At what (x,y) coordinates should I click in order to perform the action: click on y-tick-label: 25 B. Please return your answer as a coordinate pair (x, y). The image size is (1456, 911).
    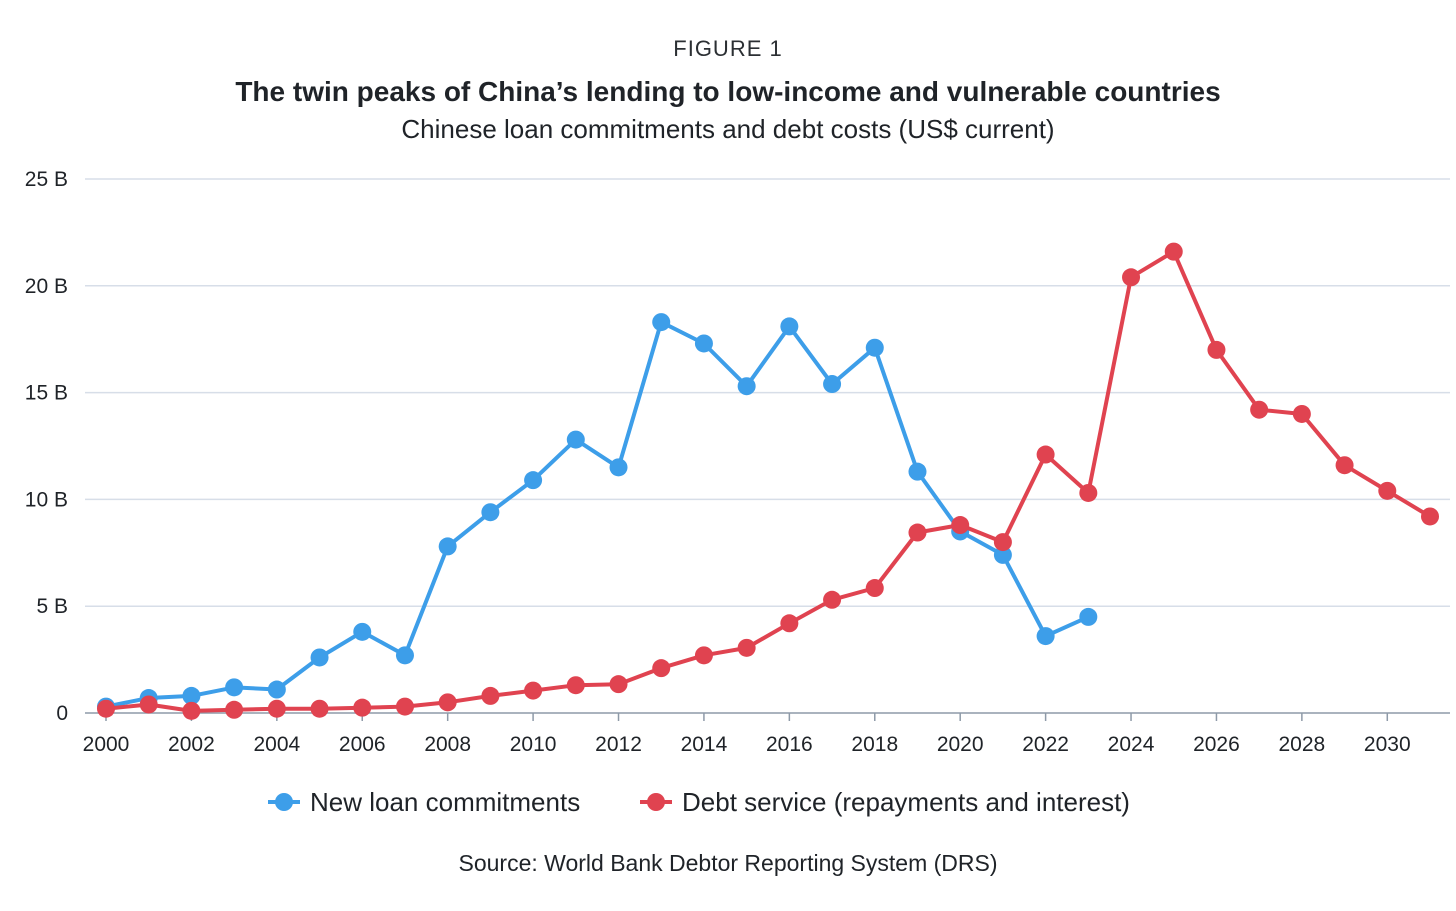
    Looking at the image, I should click on (46, 179).